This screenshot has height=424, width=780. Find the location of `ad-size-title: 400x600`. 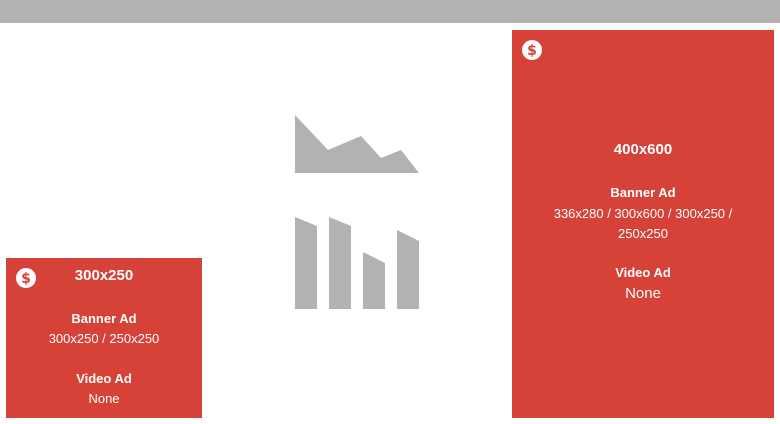

ad-size-title: 400x600 is located at coordinates (643, 149).